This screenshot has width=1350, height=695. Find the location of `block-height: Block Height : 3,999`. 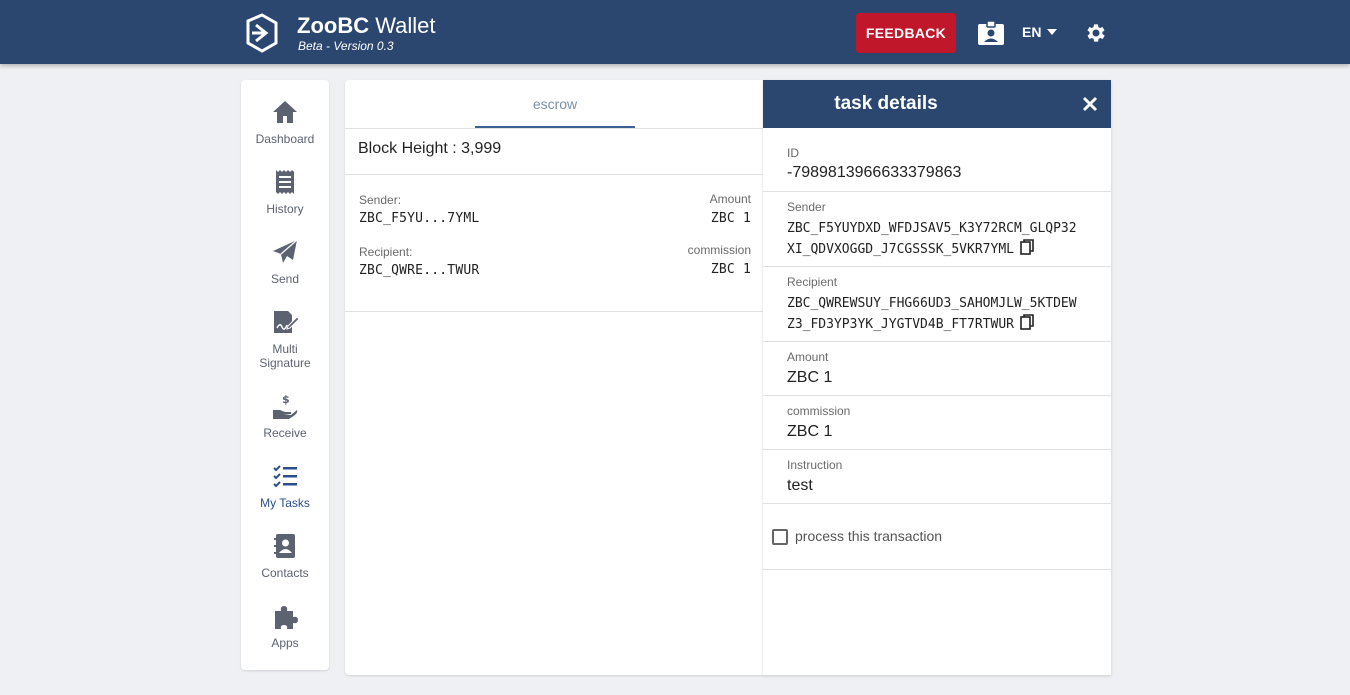

block-height: Block Height : 3,999 is located at coordinates (430, 148).